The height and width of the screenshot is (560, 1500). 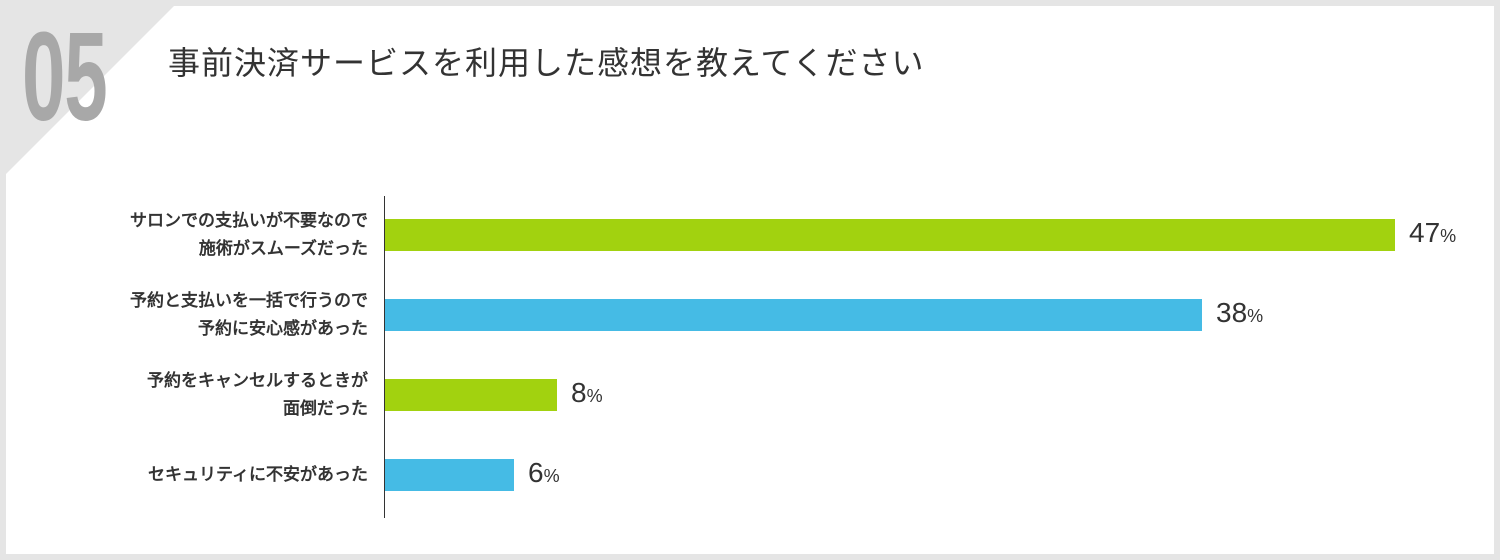 I want to click on category-label-line: 施術がスムーズだった, so click(x=283, y=249).